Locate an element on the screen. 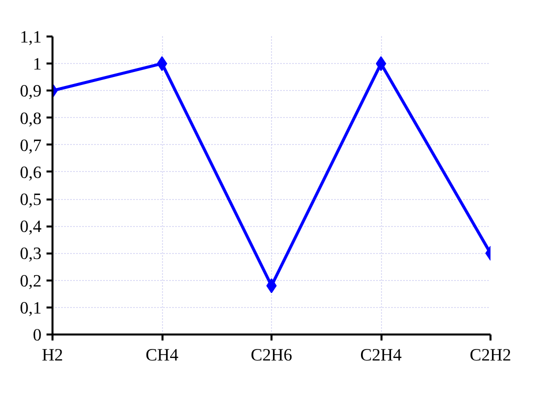 This screenshot has height=399, width=534. x-tick-label: H2 is located at coordinates (53, 355).